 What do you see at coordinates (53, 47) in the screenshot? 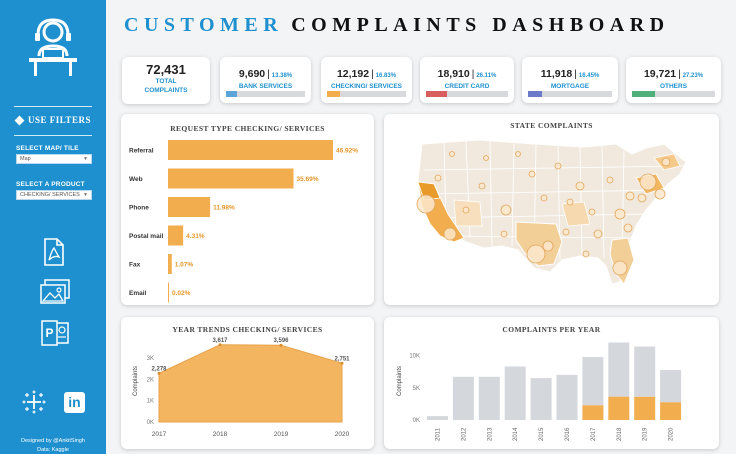
I see `customer-support-logo-icon` at bounding box center [53, 47].